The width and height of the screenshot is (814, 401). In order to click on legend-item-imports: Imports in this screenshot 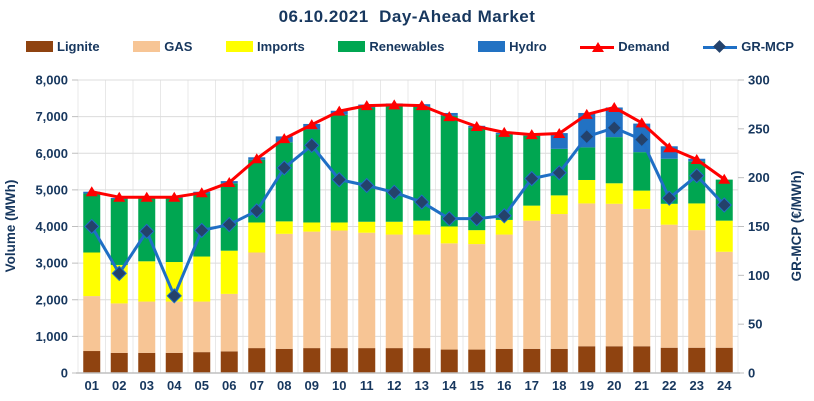, I will do `click(265, 46)`.